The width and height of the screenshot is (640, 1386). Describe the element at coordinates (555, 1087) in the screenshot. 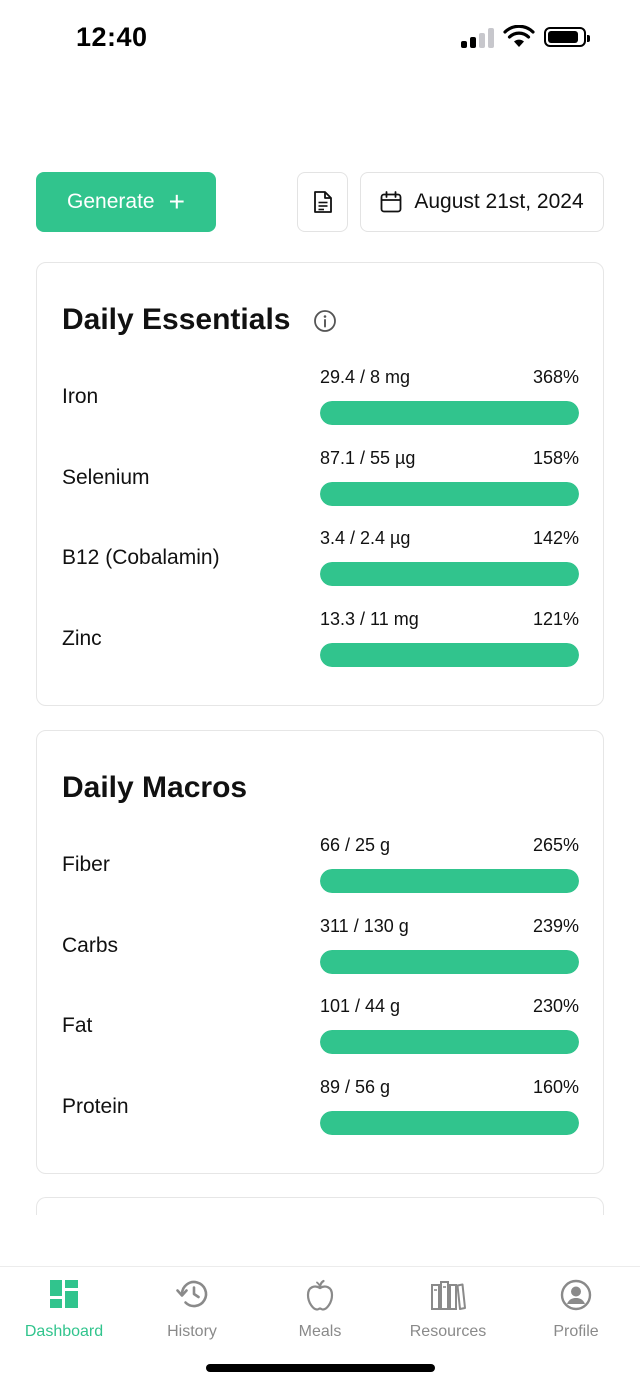

I see `macro-percent: 160%` at that location.